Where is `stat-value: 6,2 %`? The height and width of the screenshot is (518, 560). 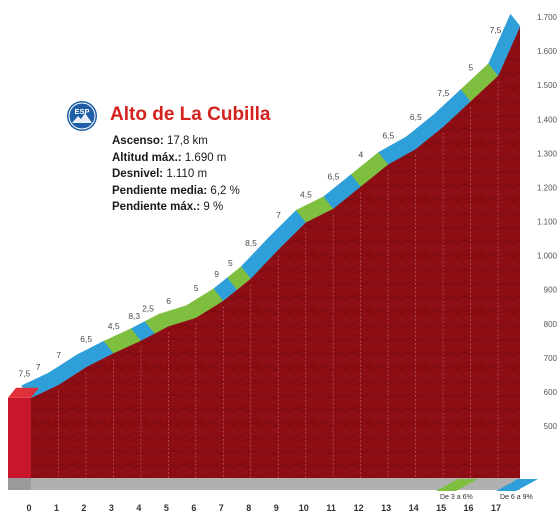 stat-value: 6,2 % is located at coordinates (223, 190).